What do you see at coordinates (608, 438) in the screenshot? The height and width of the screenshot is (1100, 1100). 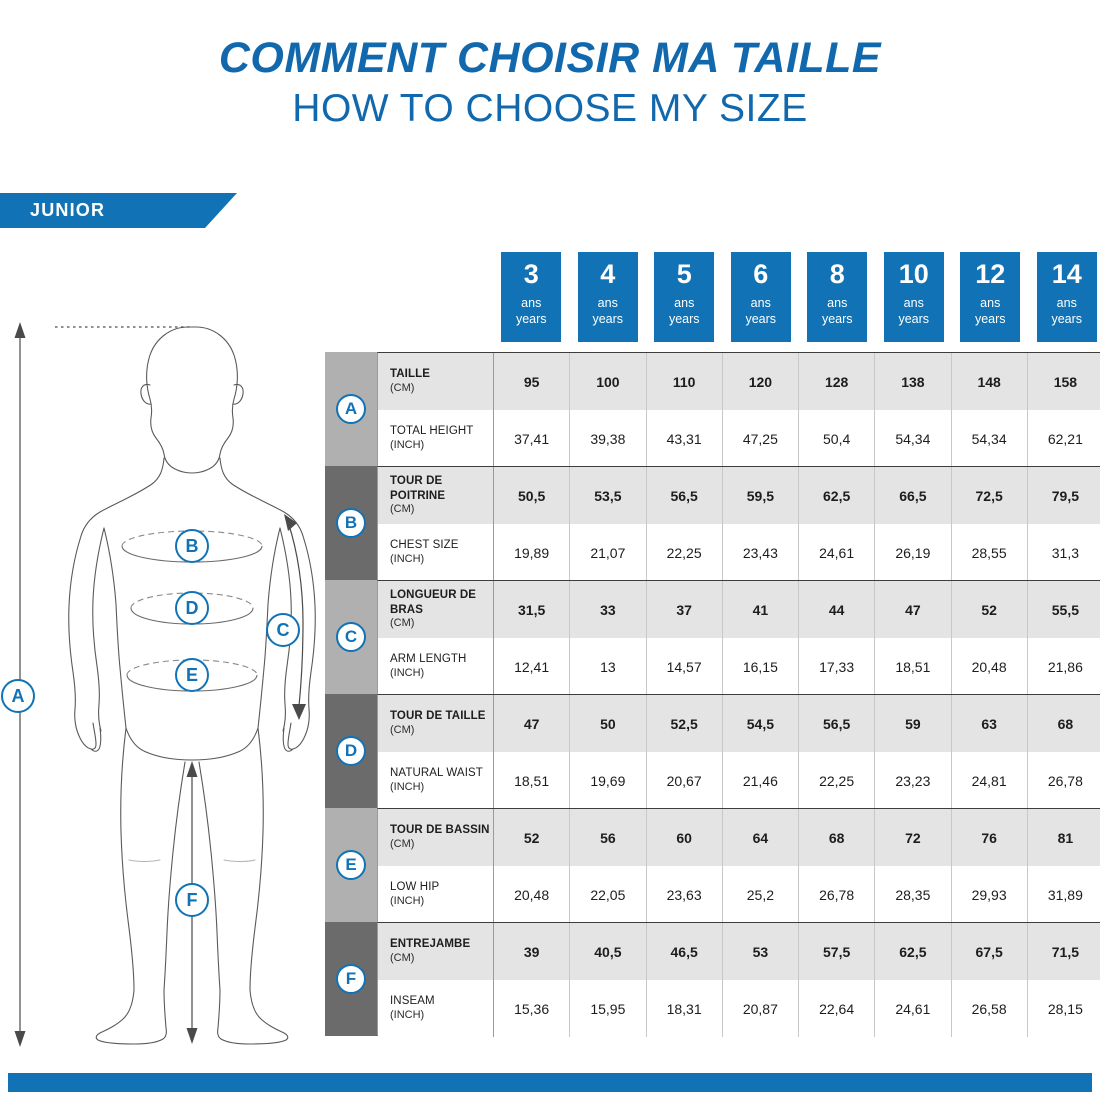 I see `cell-inch: 39,38` at bounding box center [608, 438].